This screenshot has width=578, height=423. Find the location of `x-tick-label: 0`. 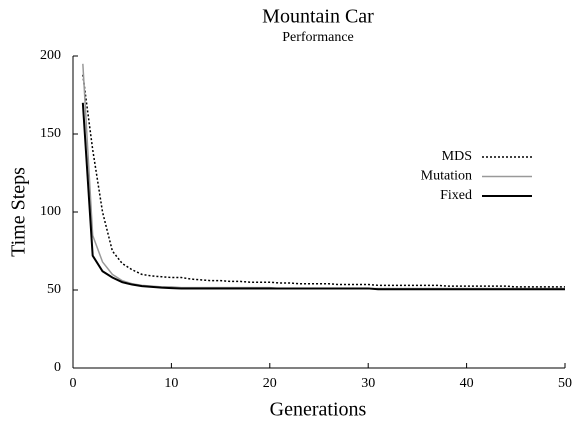

x-tick-label: 0 is located at coordinates (73, 383).